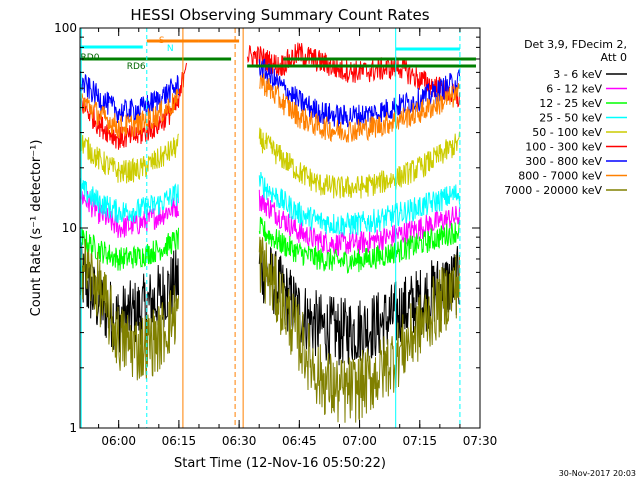 Image resolution: width=640 pixels, height=480 pixels. What do you see at coordinates (574, 89) in the screenshot?
I see `legend-label-2: 6 - 12 keV` at bounding box center [574, 89].